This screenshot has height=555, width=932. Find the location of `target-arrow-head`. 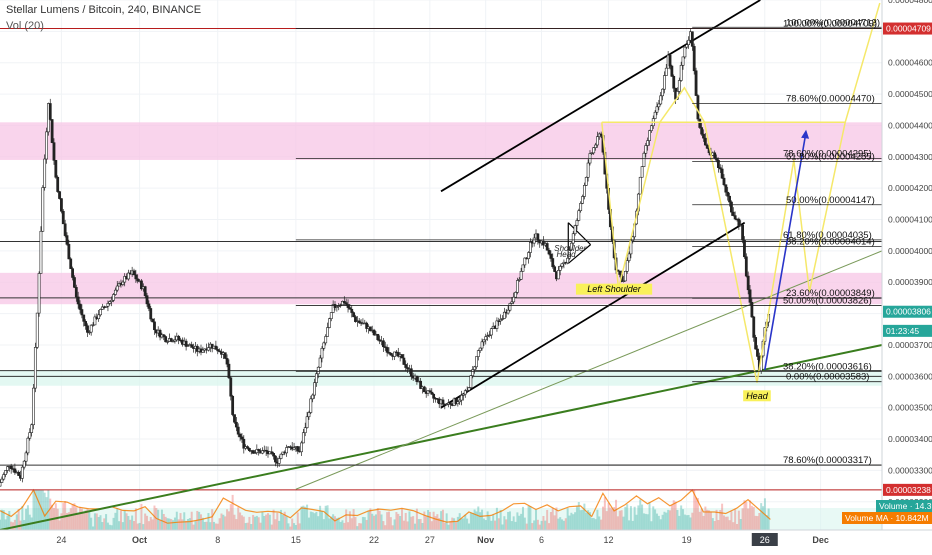

target-arrow-head is located at coordinates (805, 134).